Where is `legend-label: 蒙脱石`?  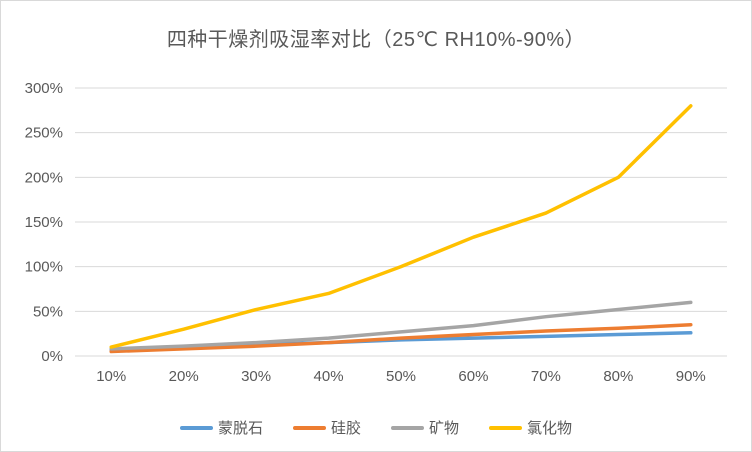
legend-label: 蒙脱石 is located at coordinates (240, 428).